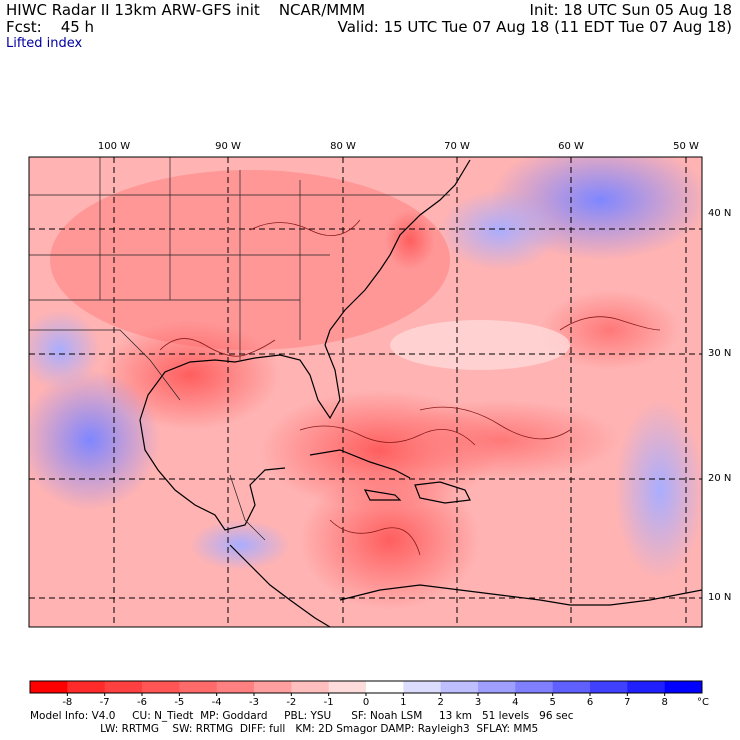 This screenshot has width=740, height=740. Describe the element at coordinates (179, 702) in the screenshot. I see `colorbar-tick-label: -5` at that location.